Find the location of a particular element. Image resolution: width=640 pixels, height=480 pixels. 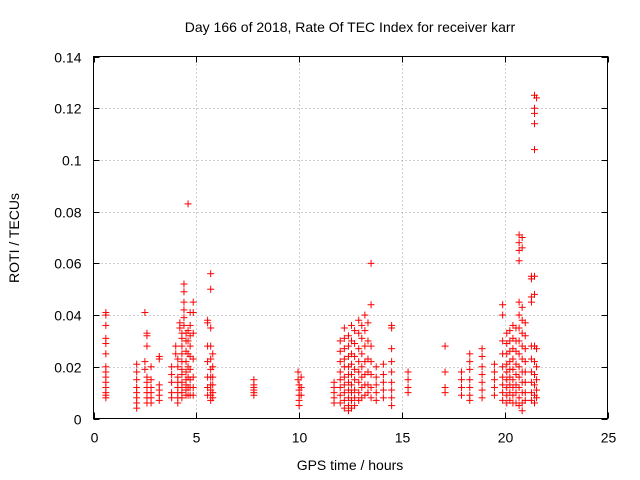

x-tick-labels: 0 5 10 15 20 25 is located at coordinates (354, 438).